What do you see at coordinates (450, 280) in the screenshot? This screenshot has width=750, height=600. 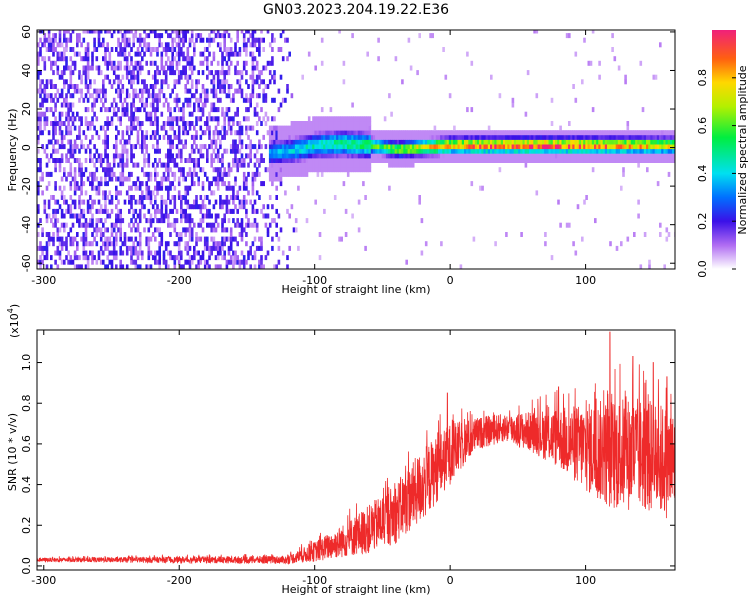 I see `spectrogram-x-tick-label: 0` at bounding box center [450, 280].